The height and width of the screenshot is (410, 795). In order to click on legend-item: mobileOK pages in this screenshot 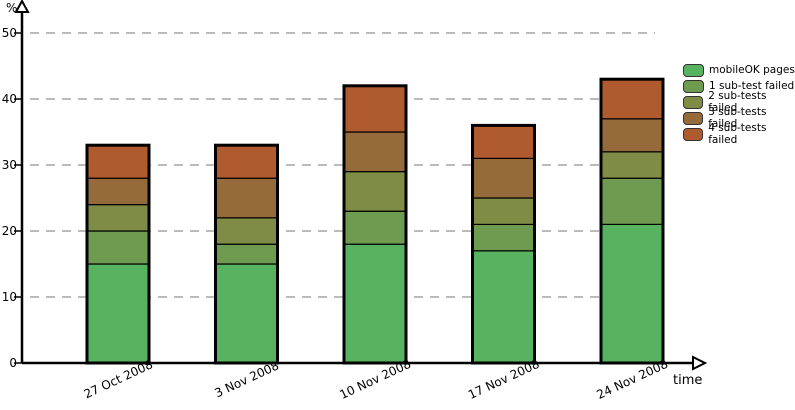, I will do `click(739, 70)`.